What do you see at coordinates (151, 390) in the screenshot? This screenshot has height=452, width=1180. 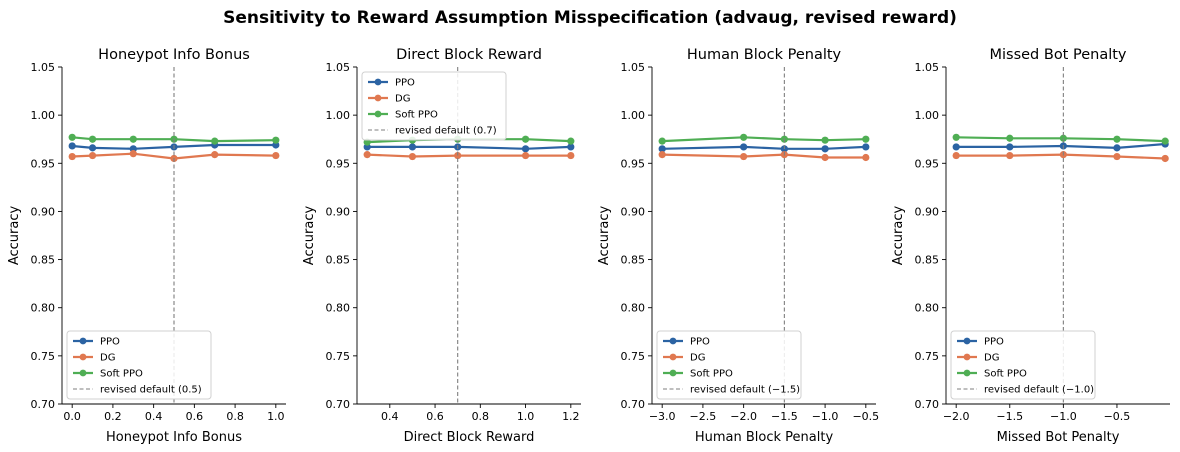 I see `legend-label: revised default (0.5)` at bounding box center [151, 390].